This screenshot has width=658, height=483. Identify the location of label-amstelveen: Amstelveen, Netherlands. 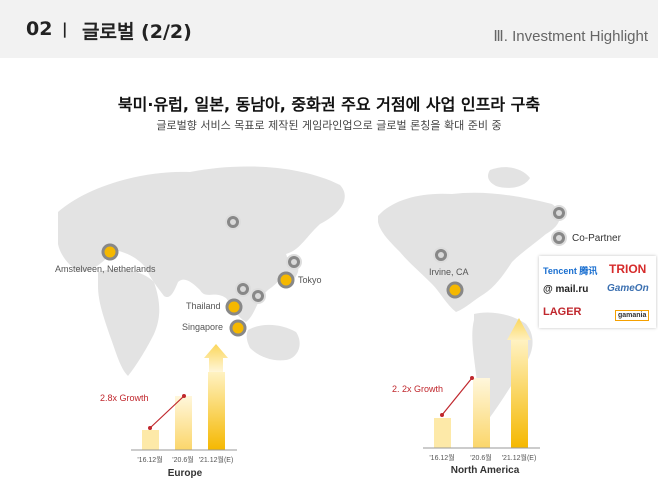
(105, 269).